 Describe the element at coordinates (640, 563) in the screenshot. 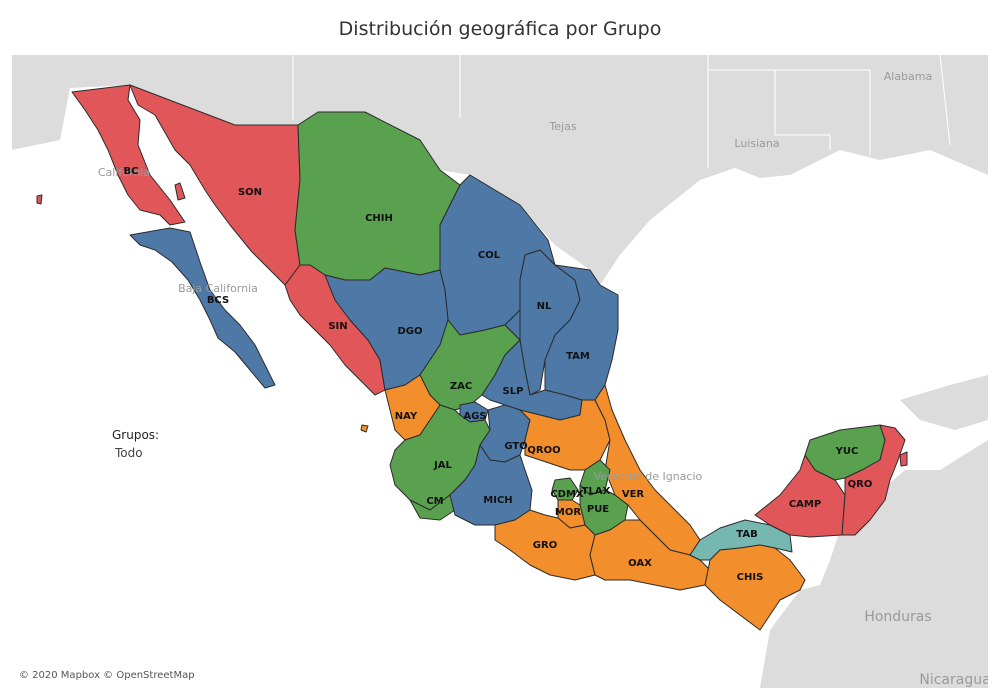

I see `state-label-oax: OAX` at that location.